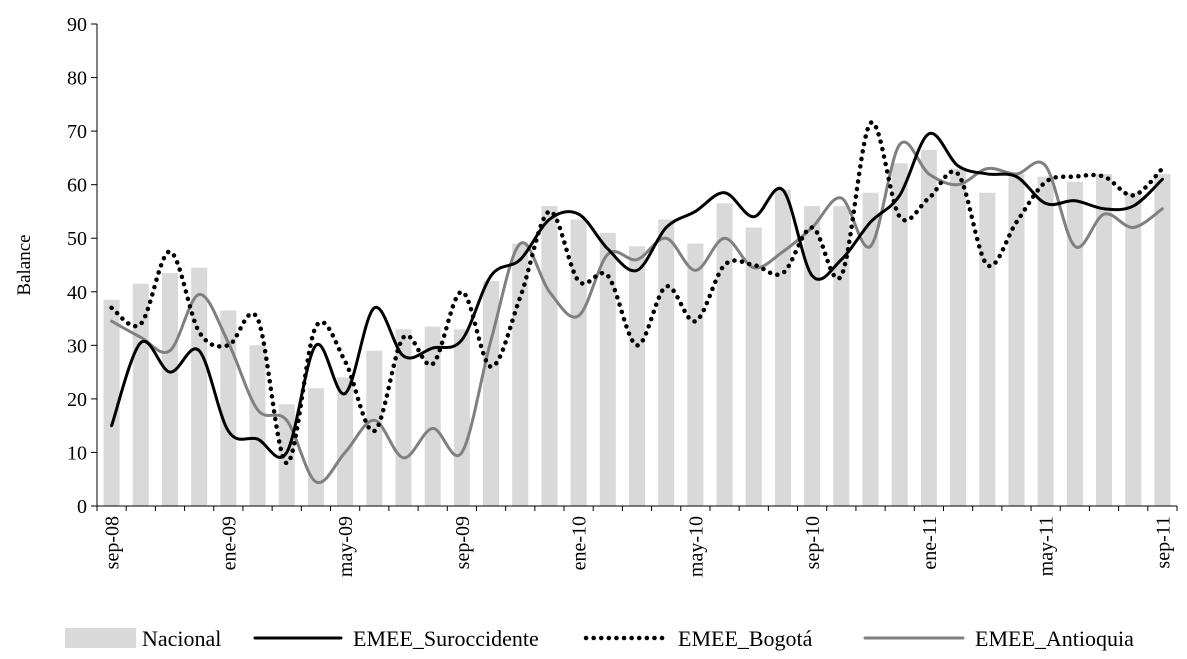 Image resolution: width=1187 pixels, height=659 pixels. Describe the element at coordinates (113, 542) in the screenshot. I see `x-tick-label: sep-08` at that location.